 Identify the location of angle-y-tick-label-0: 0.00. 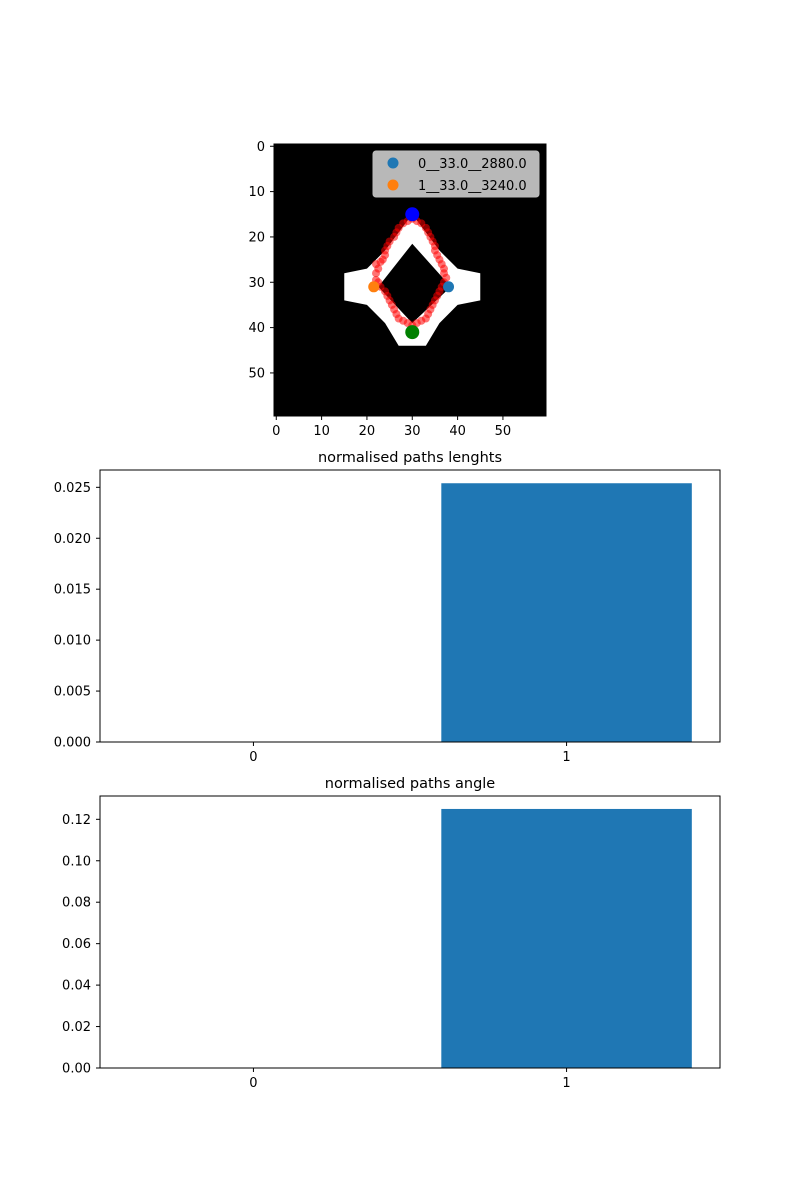
(76, 1069).